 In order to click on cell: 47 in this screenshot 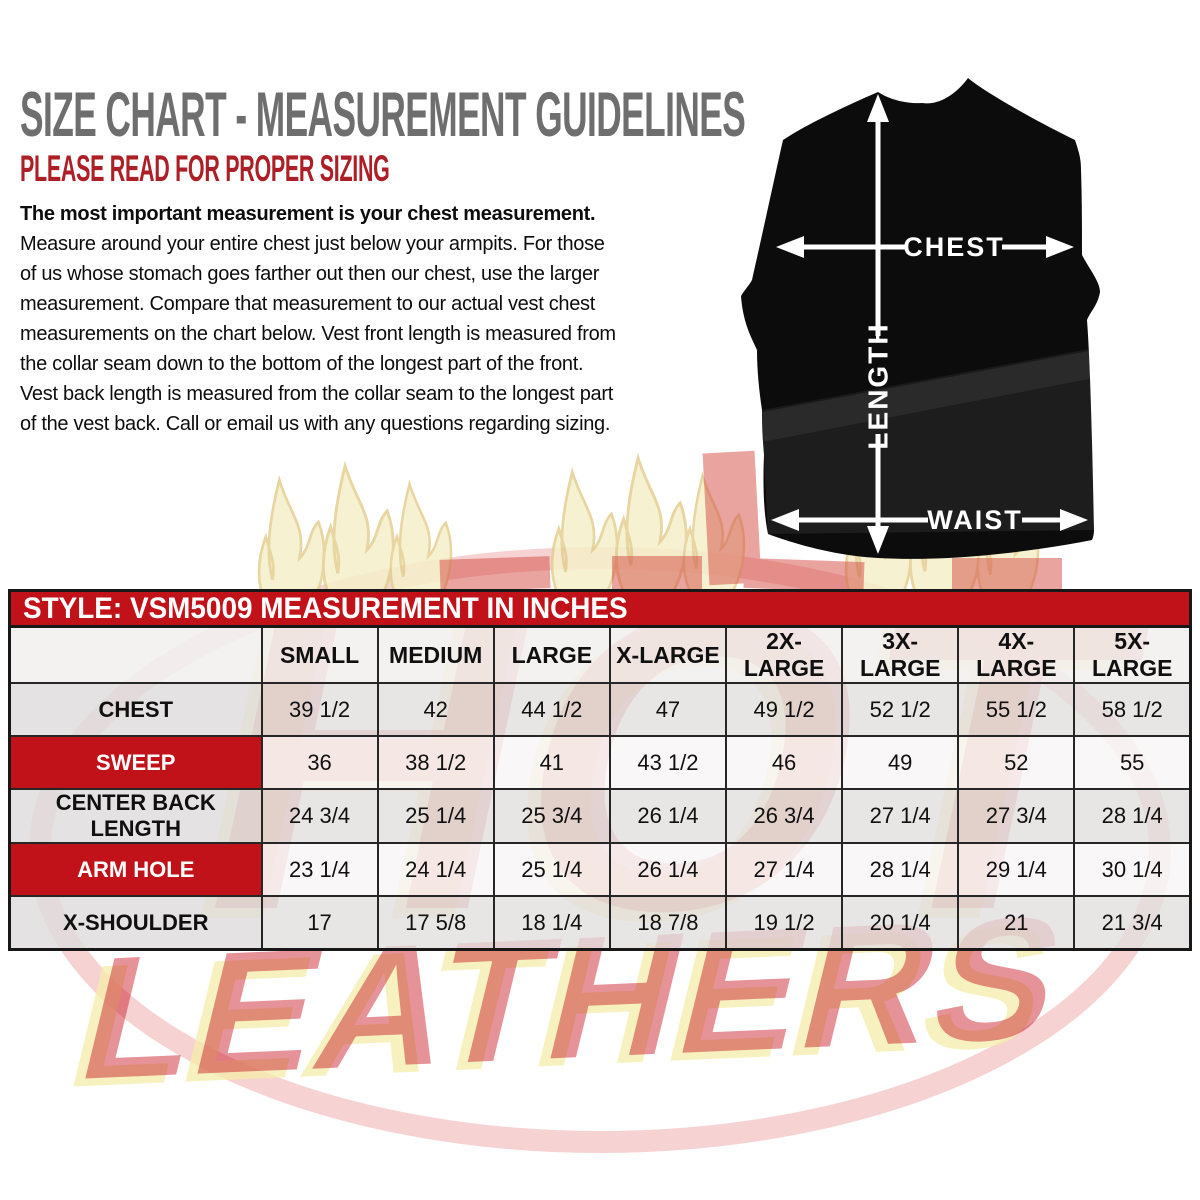, I will do `click(668, 709)`.